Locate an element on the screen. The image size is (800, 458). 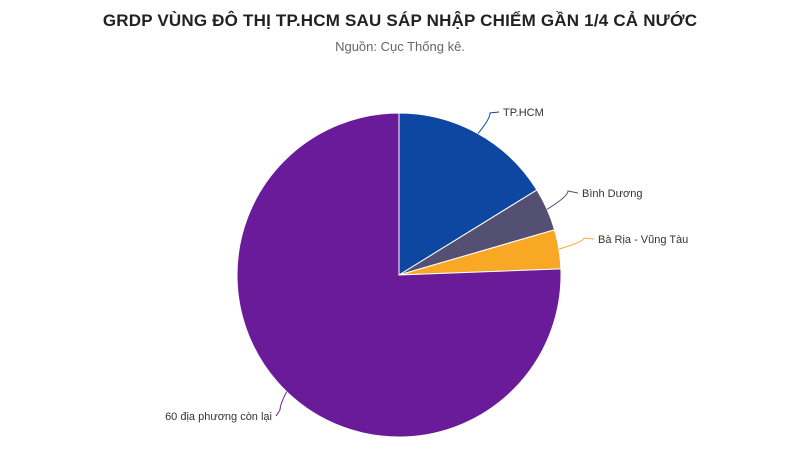
slice-label-3: 60 địa phương còn lại is located at coordinates (218, 417).